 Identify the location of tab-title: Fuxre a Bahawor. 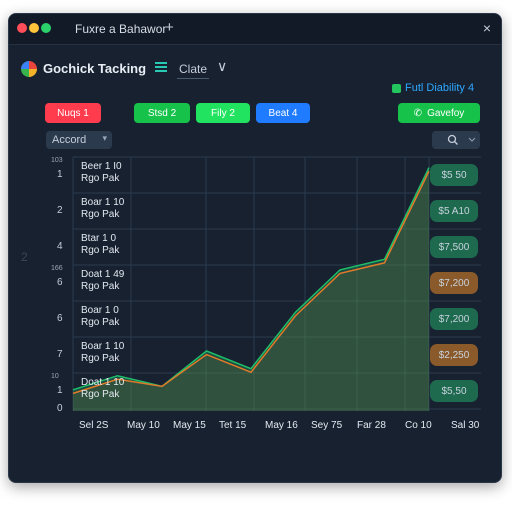
(121, 29).